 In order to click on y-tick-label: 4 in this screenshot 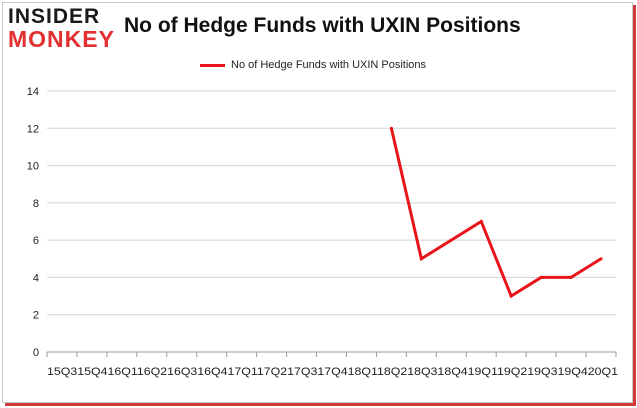, I will do `click(36, 278)`.